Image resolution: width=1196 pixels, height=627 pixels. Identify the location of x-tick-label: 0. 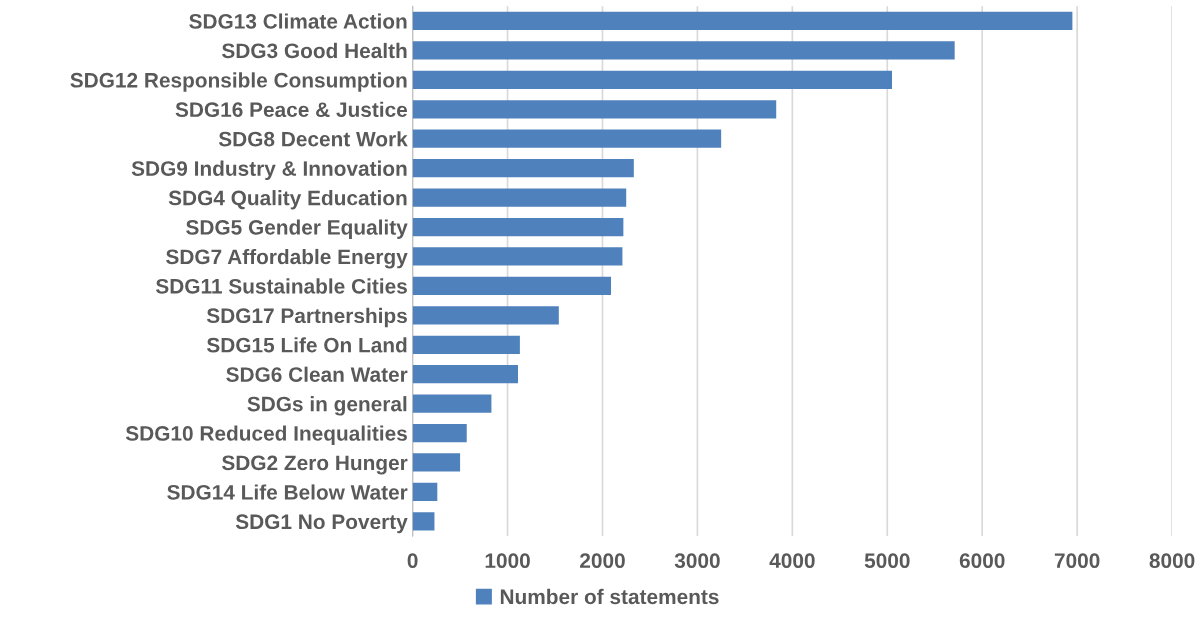
(412, 561).